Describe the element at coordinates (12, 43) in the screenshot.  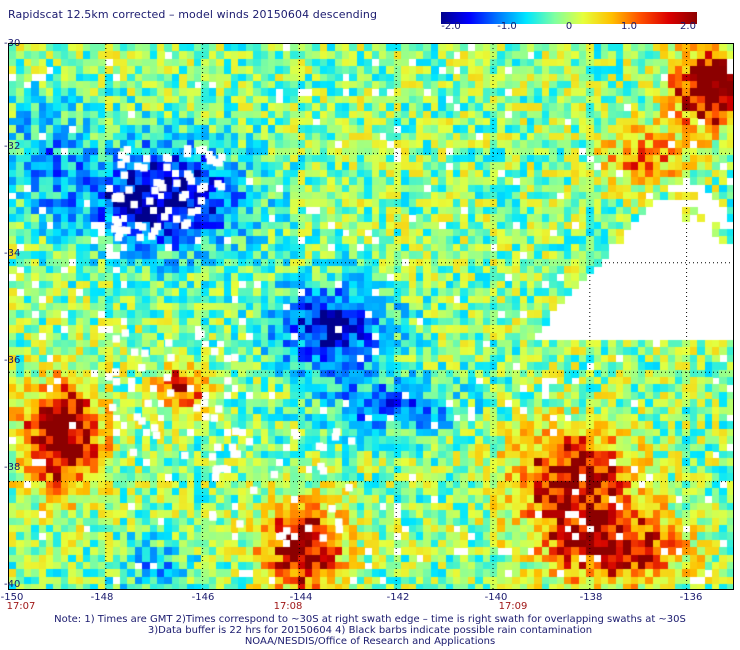
I see `lat-label: -30` at that location.